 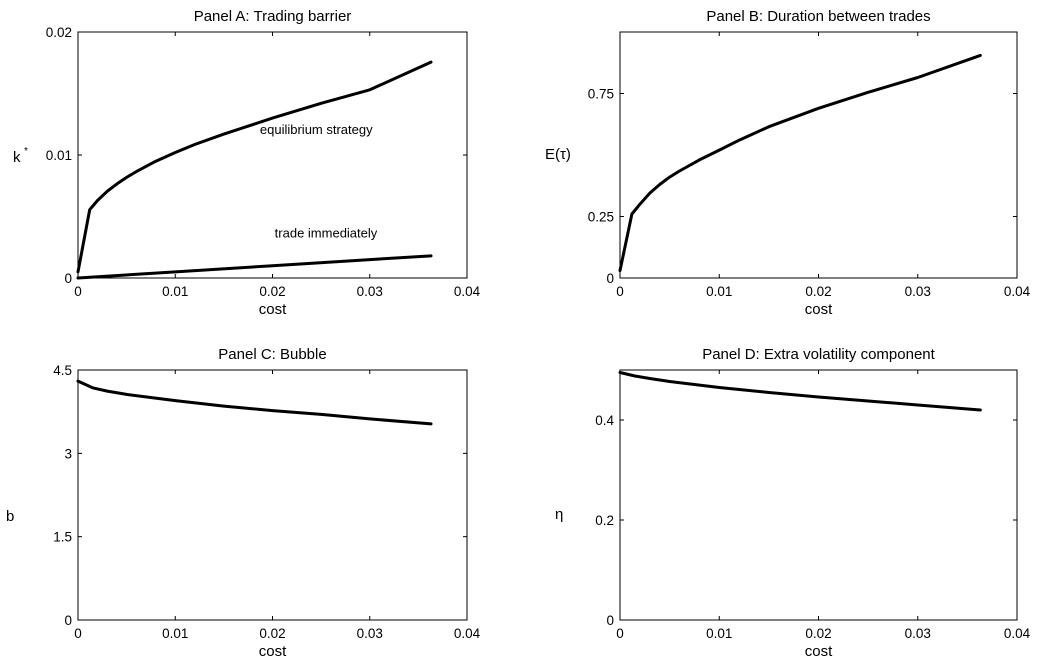 What do you see at coordinates (62, 370) in the screenshot?
I see `y-tick-label: 4.5` at bounding box center [62, 370].